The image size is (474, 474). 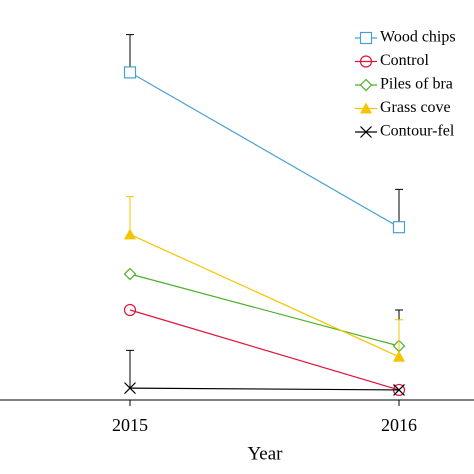 I want to click on x-tick-label: 2016, so click(x=399, y=425).